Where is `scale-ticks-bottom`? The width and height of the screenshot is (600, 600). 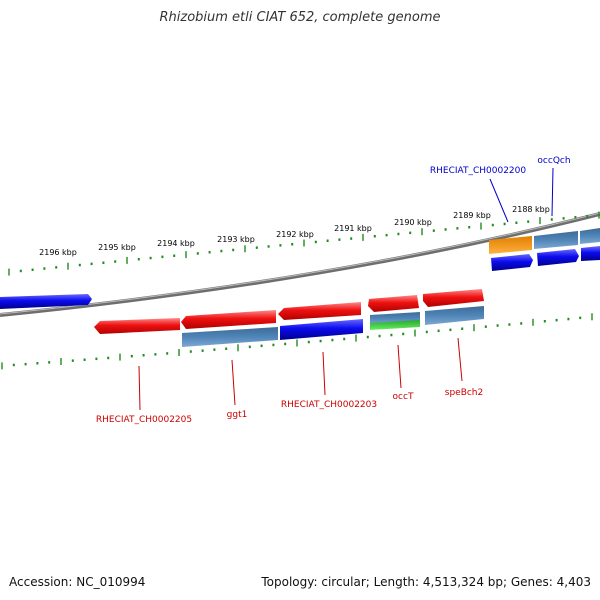
scale-ticks-bottom is located at coordinates (297, 341).